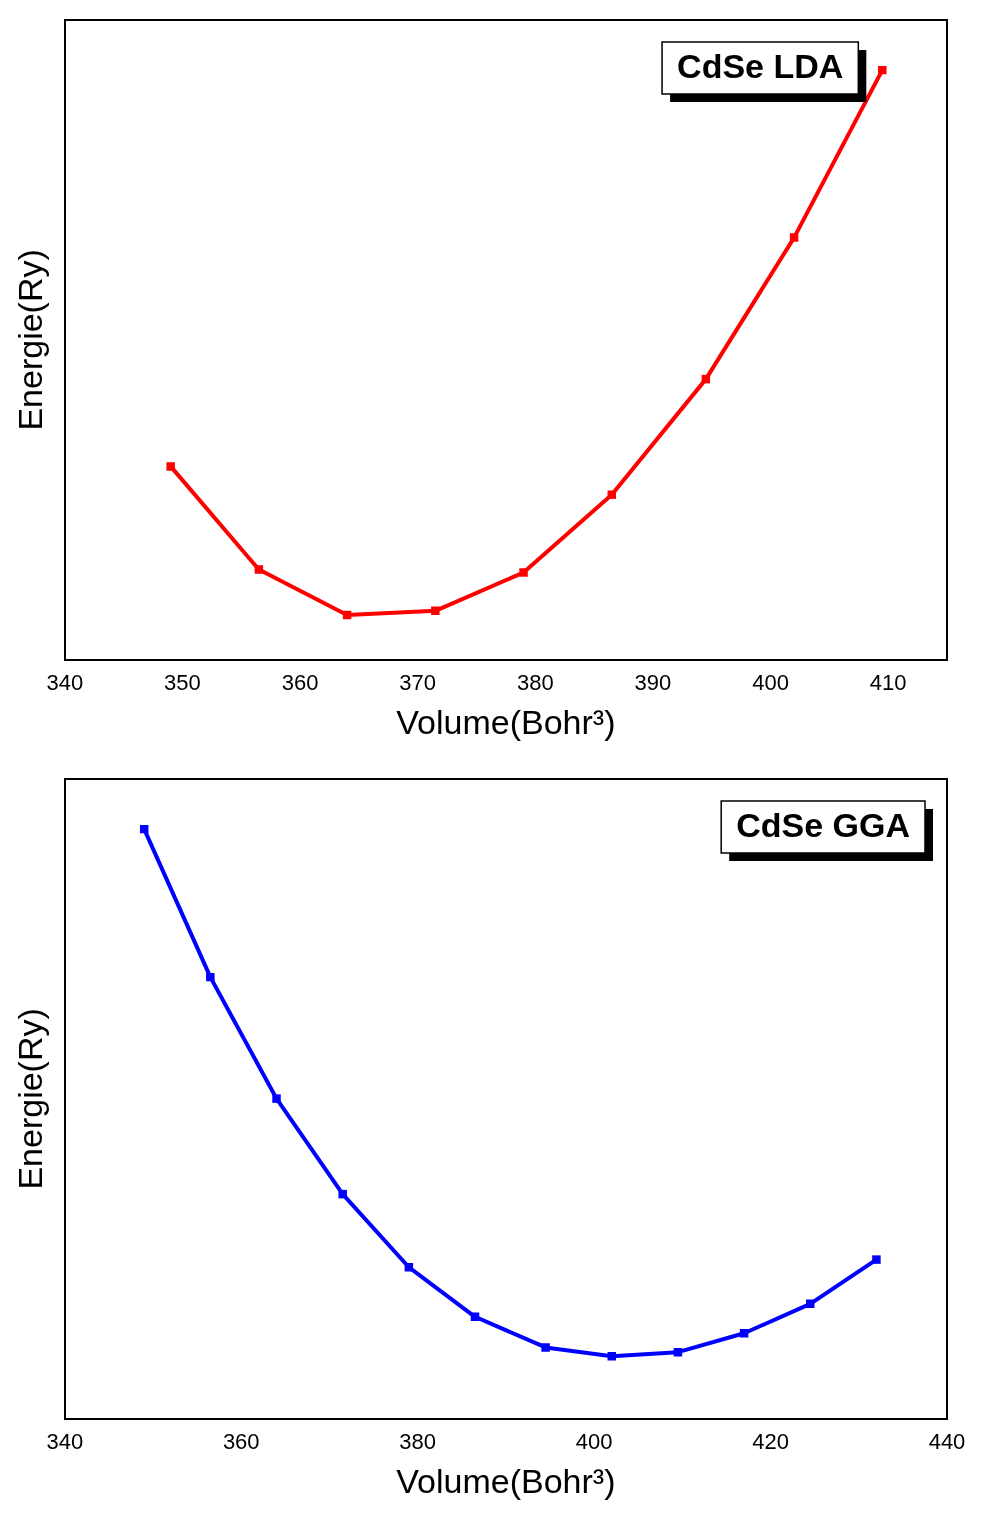 The height and width of the screenshot is (1519, 987). I want to click on x-tick-label: 390, so click(653, 683).